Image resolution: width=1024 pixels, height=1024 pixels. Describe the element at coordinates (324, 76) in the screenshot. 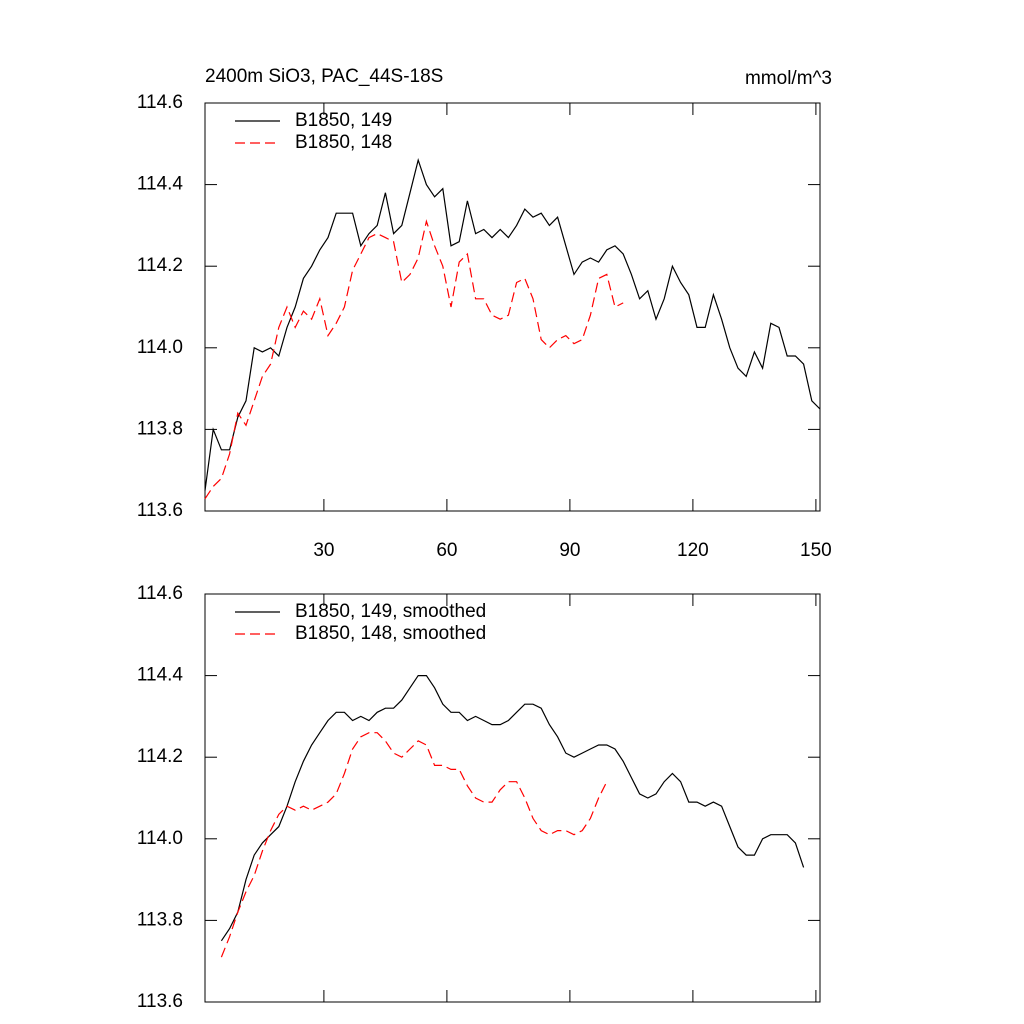

I see `chart-title: 2400m SiO3, PAC_44S-18S` at that location.